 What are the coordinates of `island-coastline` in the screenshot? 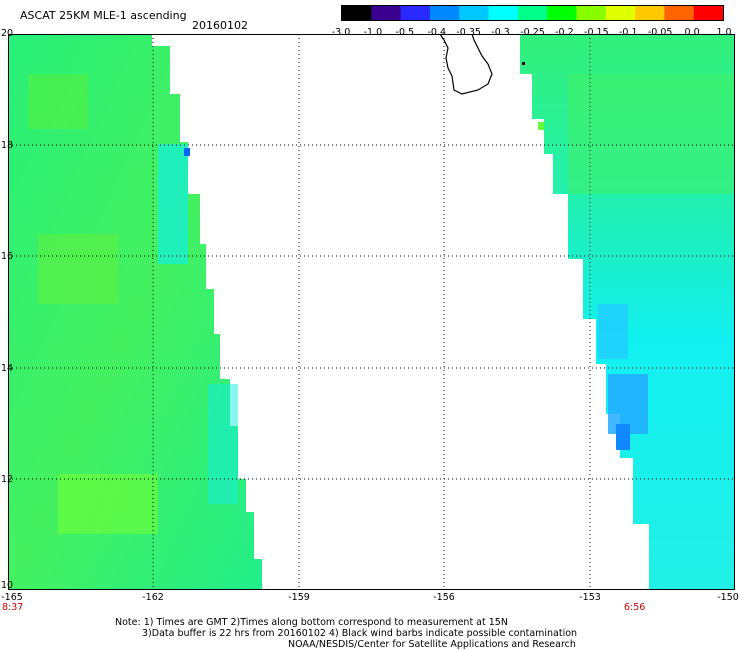 It's located at (466, 64).